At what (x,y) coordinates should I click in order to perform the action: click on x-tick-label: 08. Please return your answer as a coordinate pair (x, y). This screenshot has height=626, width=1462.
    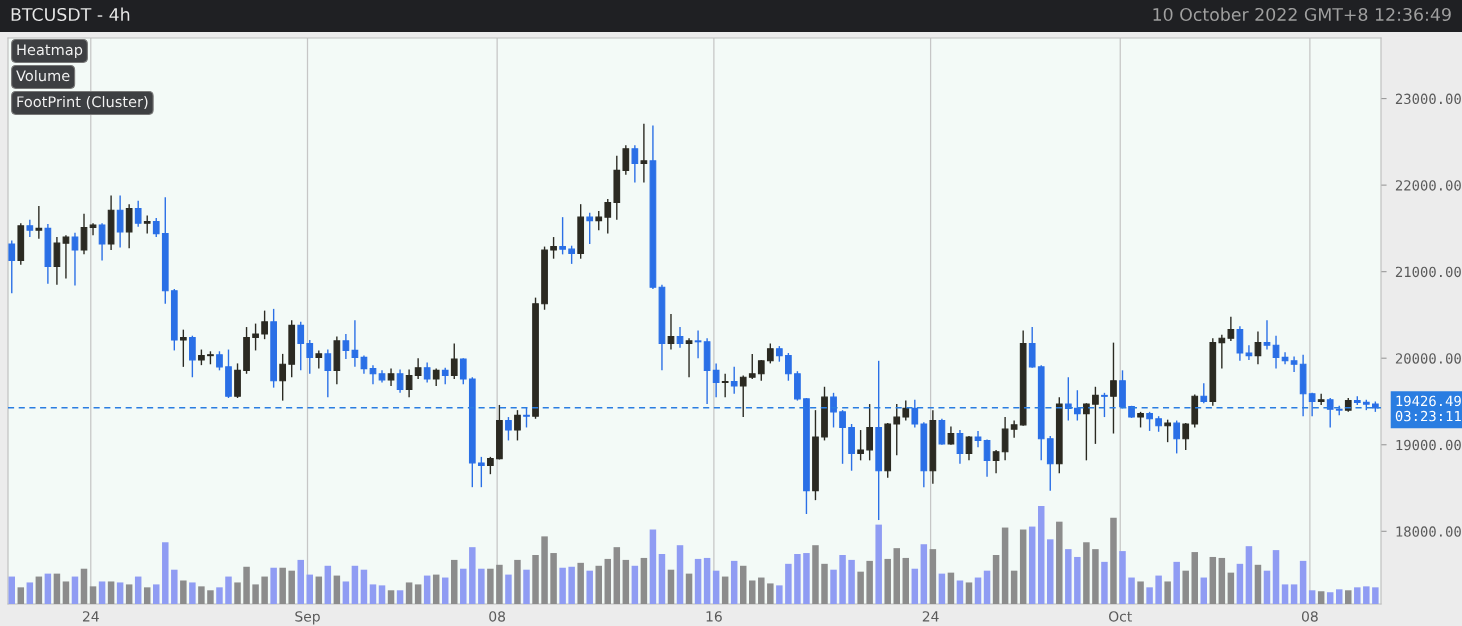
    Looking at the image, I should click on (1309, 616).